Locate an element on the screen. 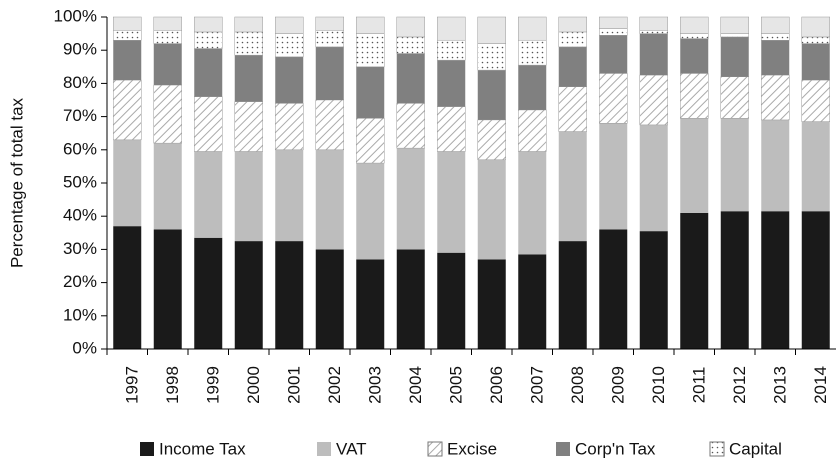  x-tick-label: 2002 is located at coordinates (334, 385).